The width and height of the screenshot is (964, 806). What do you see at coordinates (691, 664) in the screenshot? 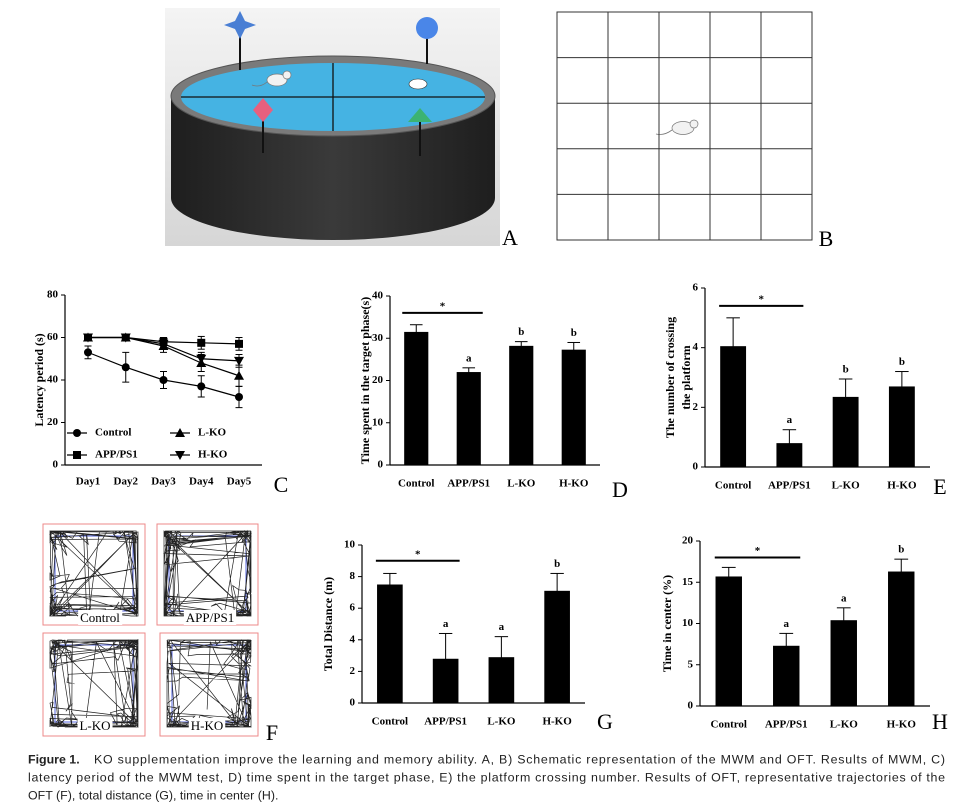
I see `y-tick-label: 5` at bounding box center [691, 664].